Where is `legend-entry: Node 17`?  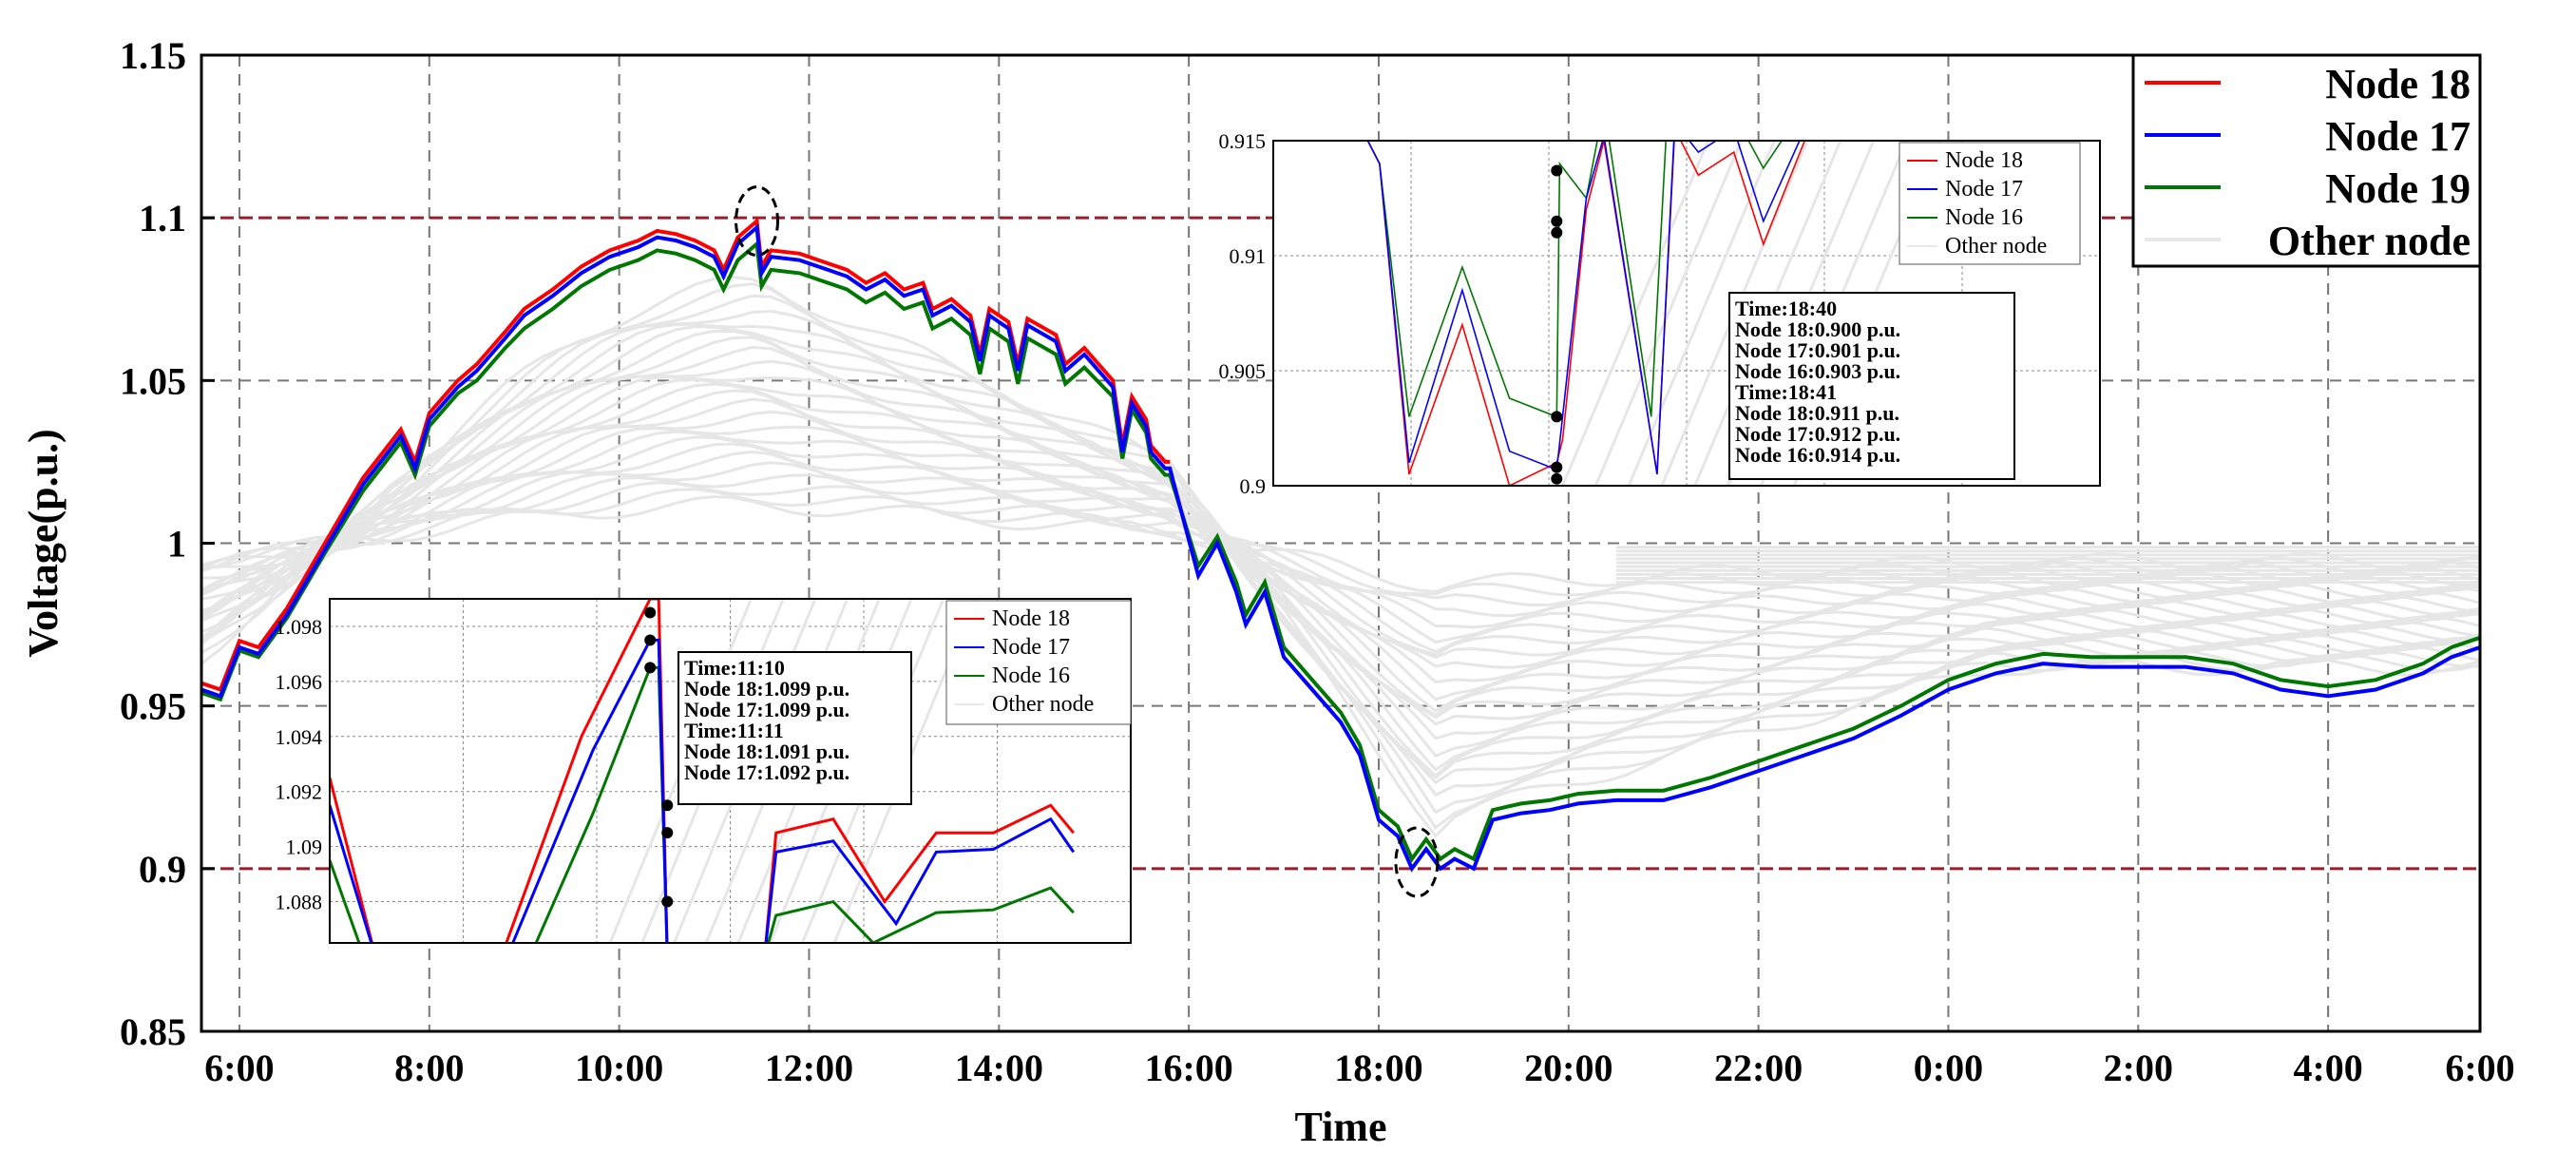 legend-entry: Node 17 is located at coordinates (2398, 136).